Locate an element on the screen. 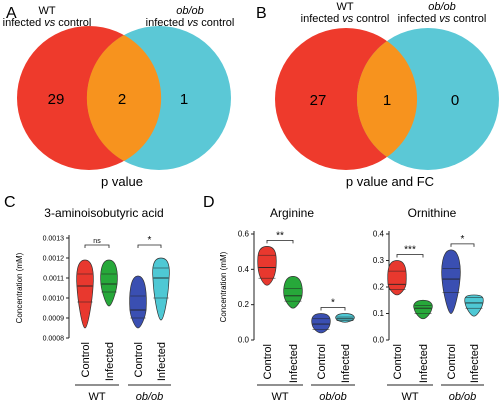 This screenshot has width=500, height=414. panel-letter-a: A is located at coordinates (11, 13).